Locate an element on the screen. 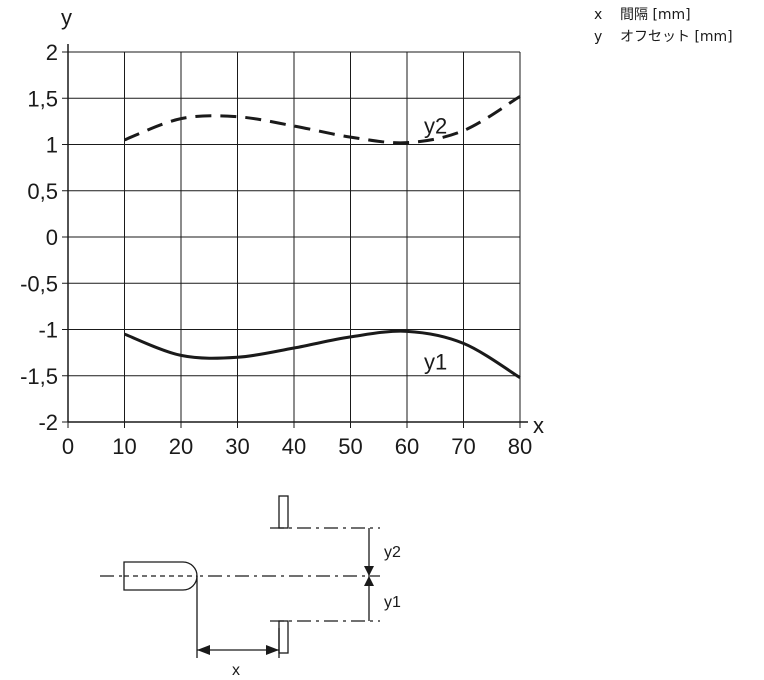 The width and height of the screenshot is (764, 680). lower-target is located at coordinates (283, 637).